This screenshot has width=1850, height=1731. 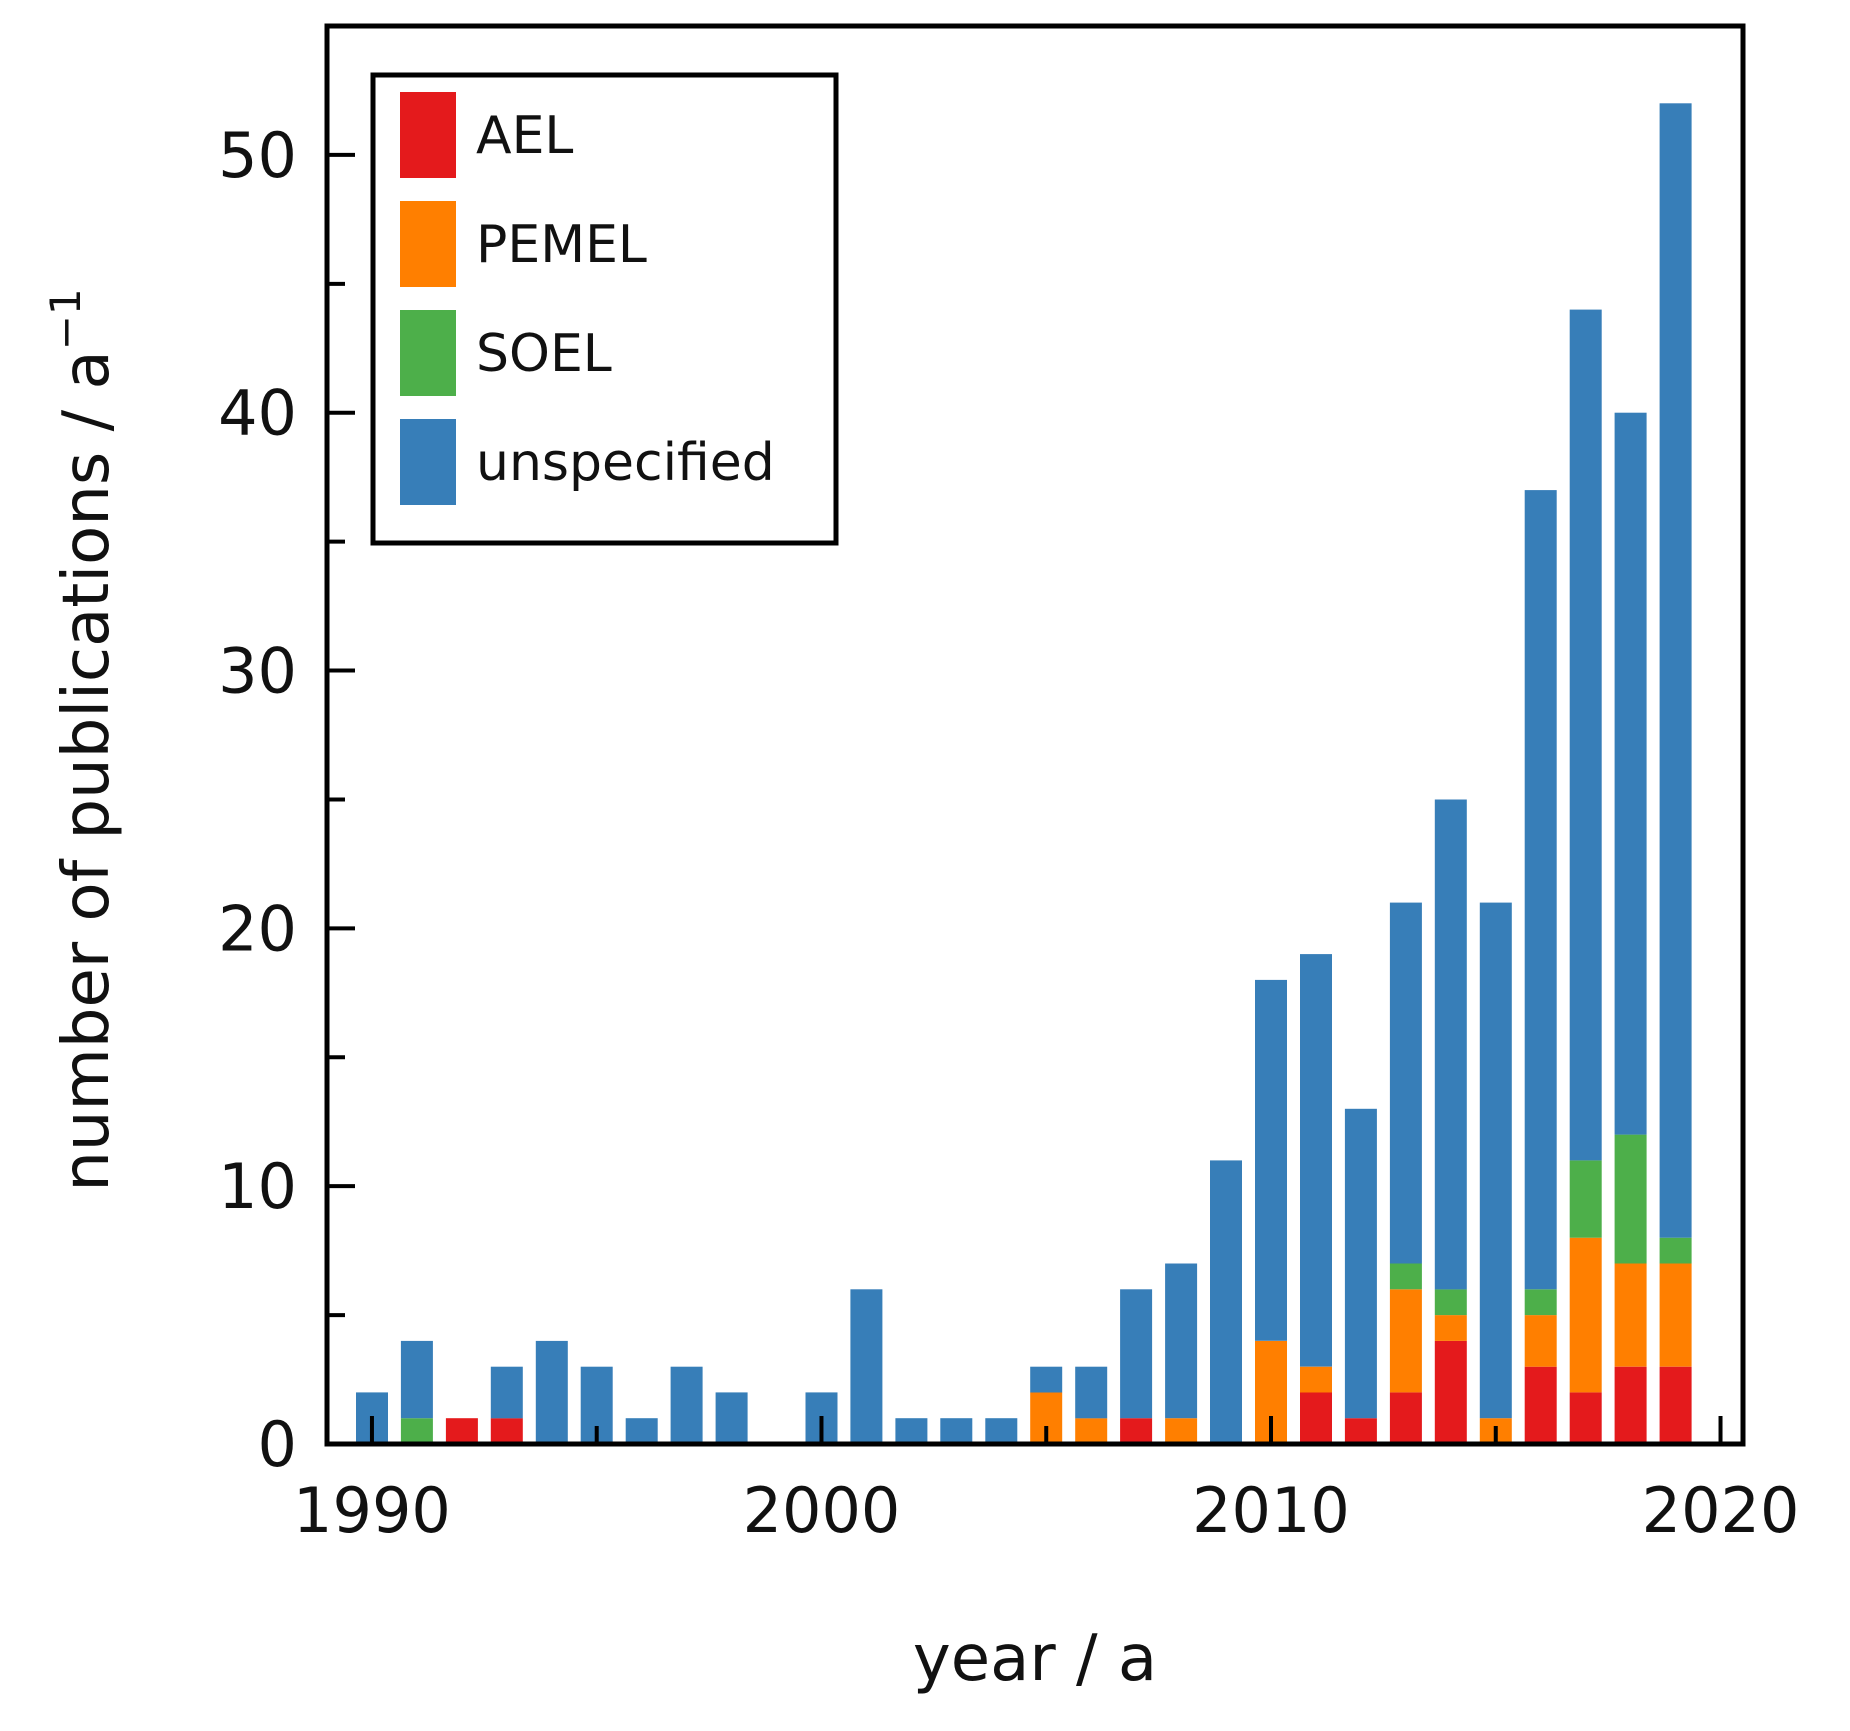 I want to click on bar-unspecified-1991, so click(x=416, y=1379).